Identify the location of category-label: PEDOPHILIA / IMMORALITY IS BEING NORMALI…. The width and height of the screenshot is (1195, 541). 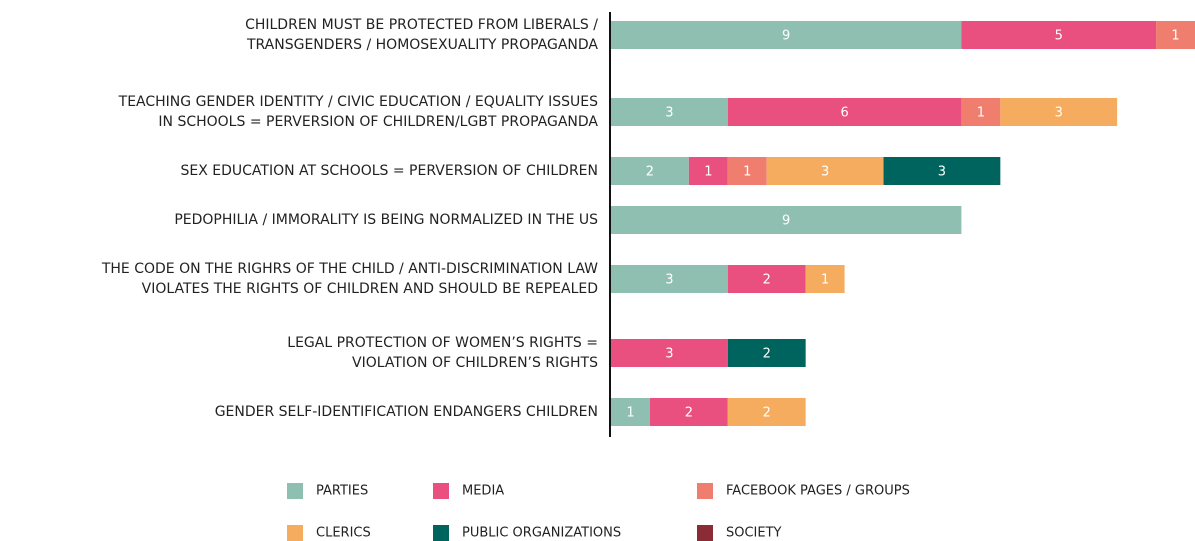
(386, 220).